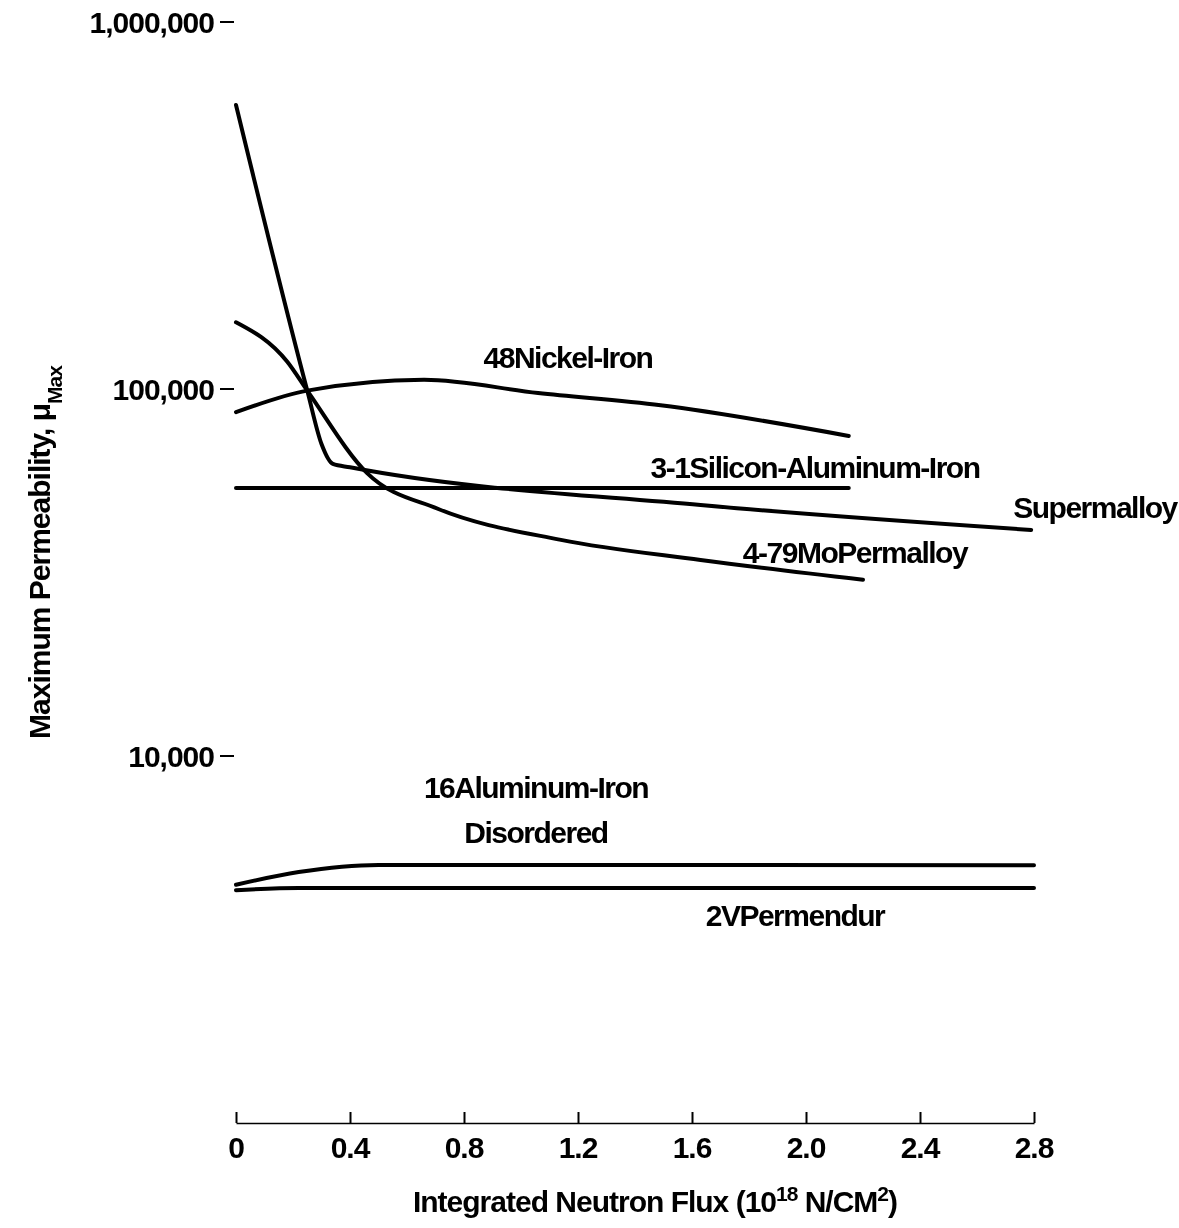 The image size is (1179, 1228). What do you see at coordinates (171, 756) in the screenshot?
I see `y-tick-label: 10,000` at bounding box center [171, 756].